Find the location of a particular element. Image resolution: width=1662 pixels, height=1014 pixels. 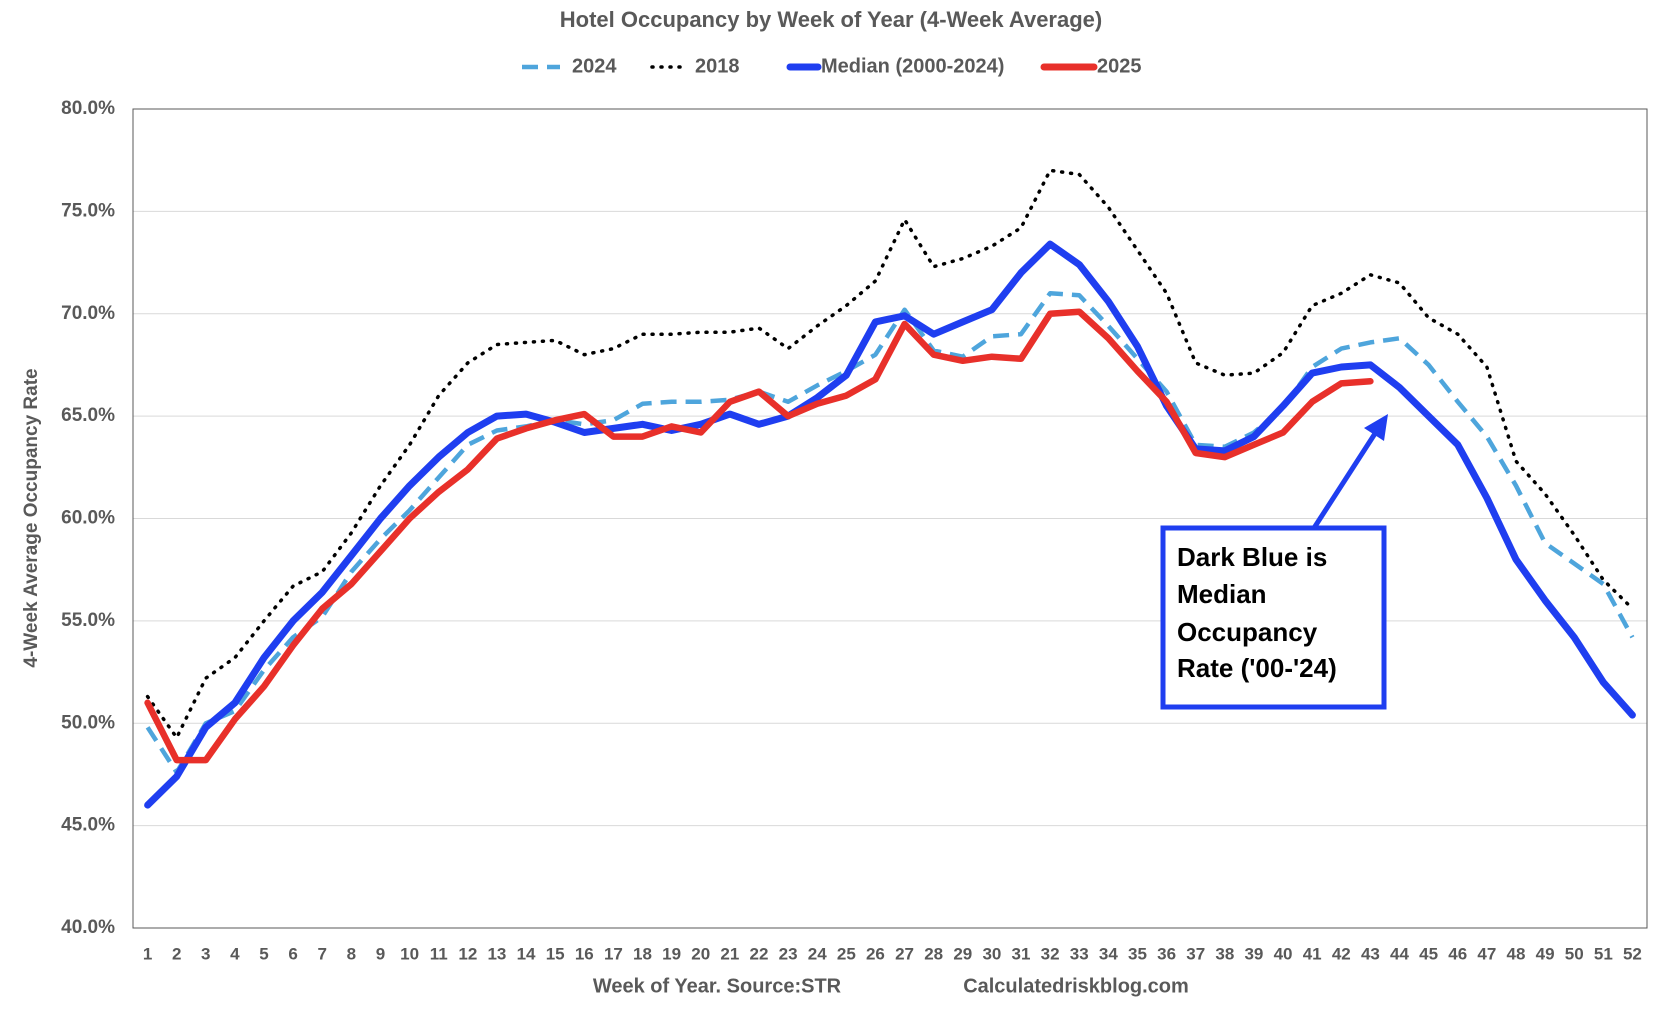

x-tick-label: 50 is located at coordinates (1574, 953).